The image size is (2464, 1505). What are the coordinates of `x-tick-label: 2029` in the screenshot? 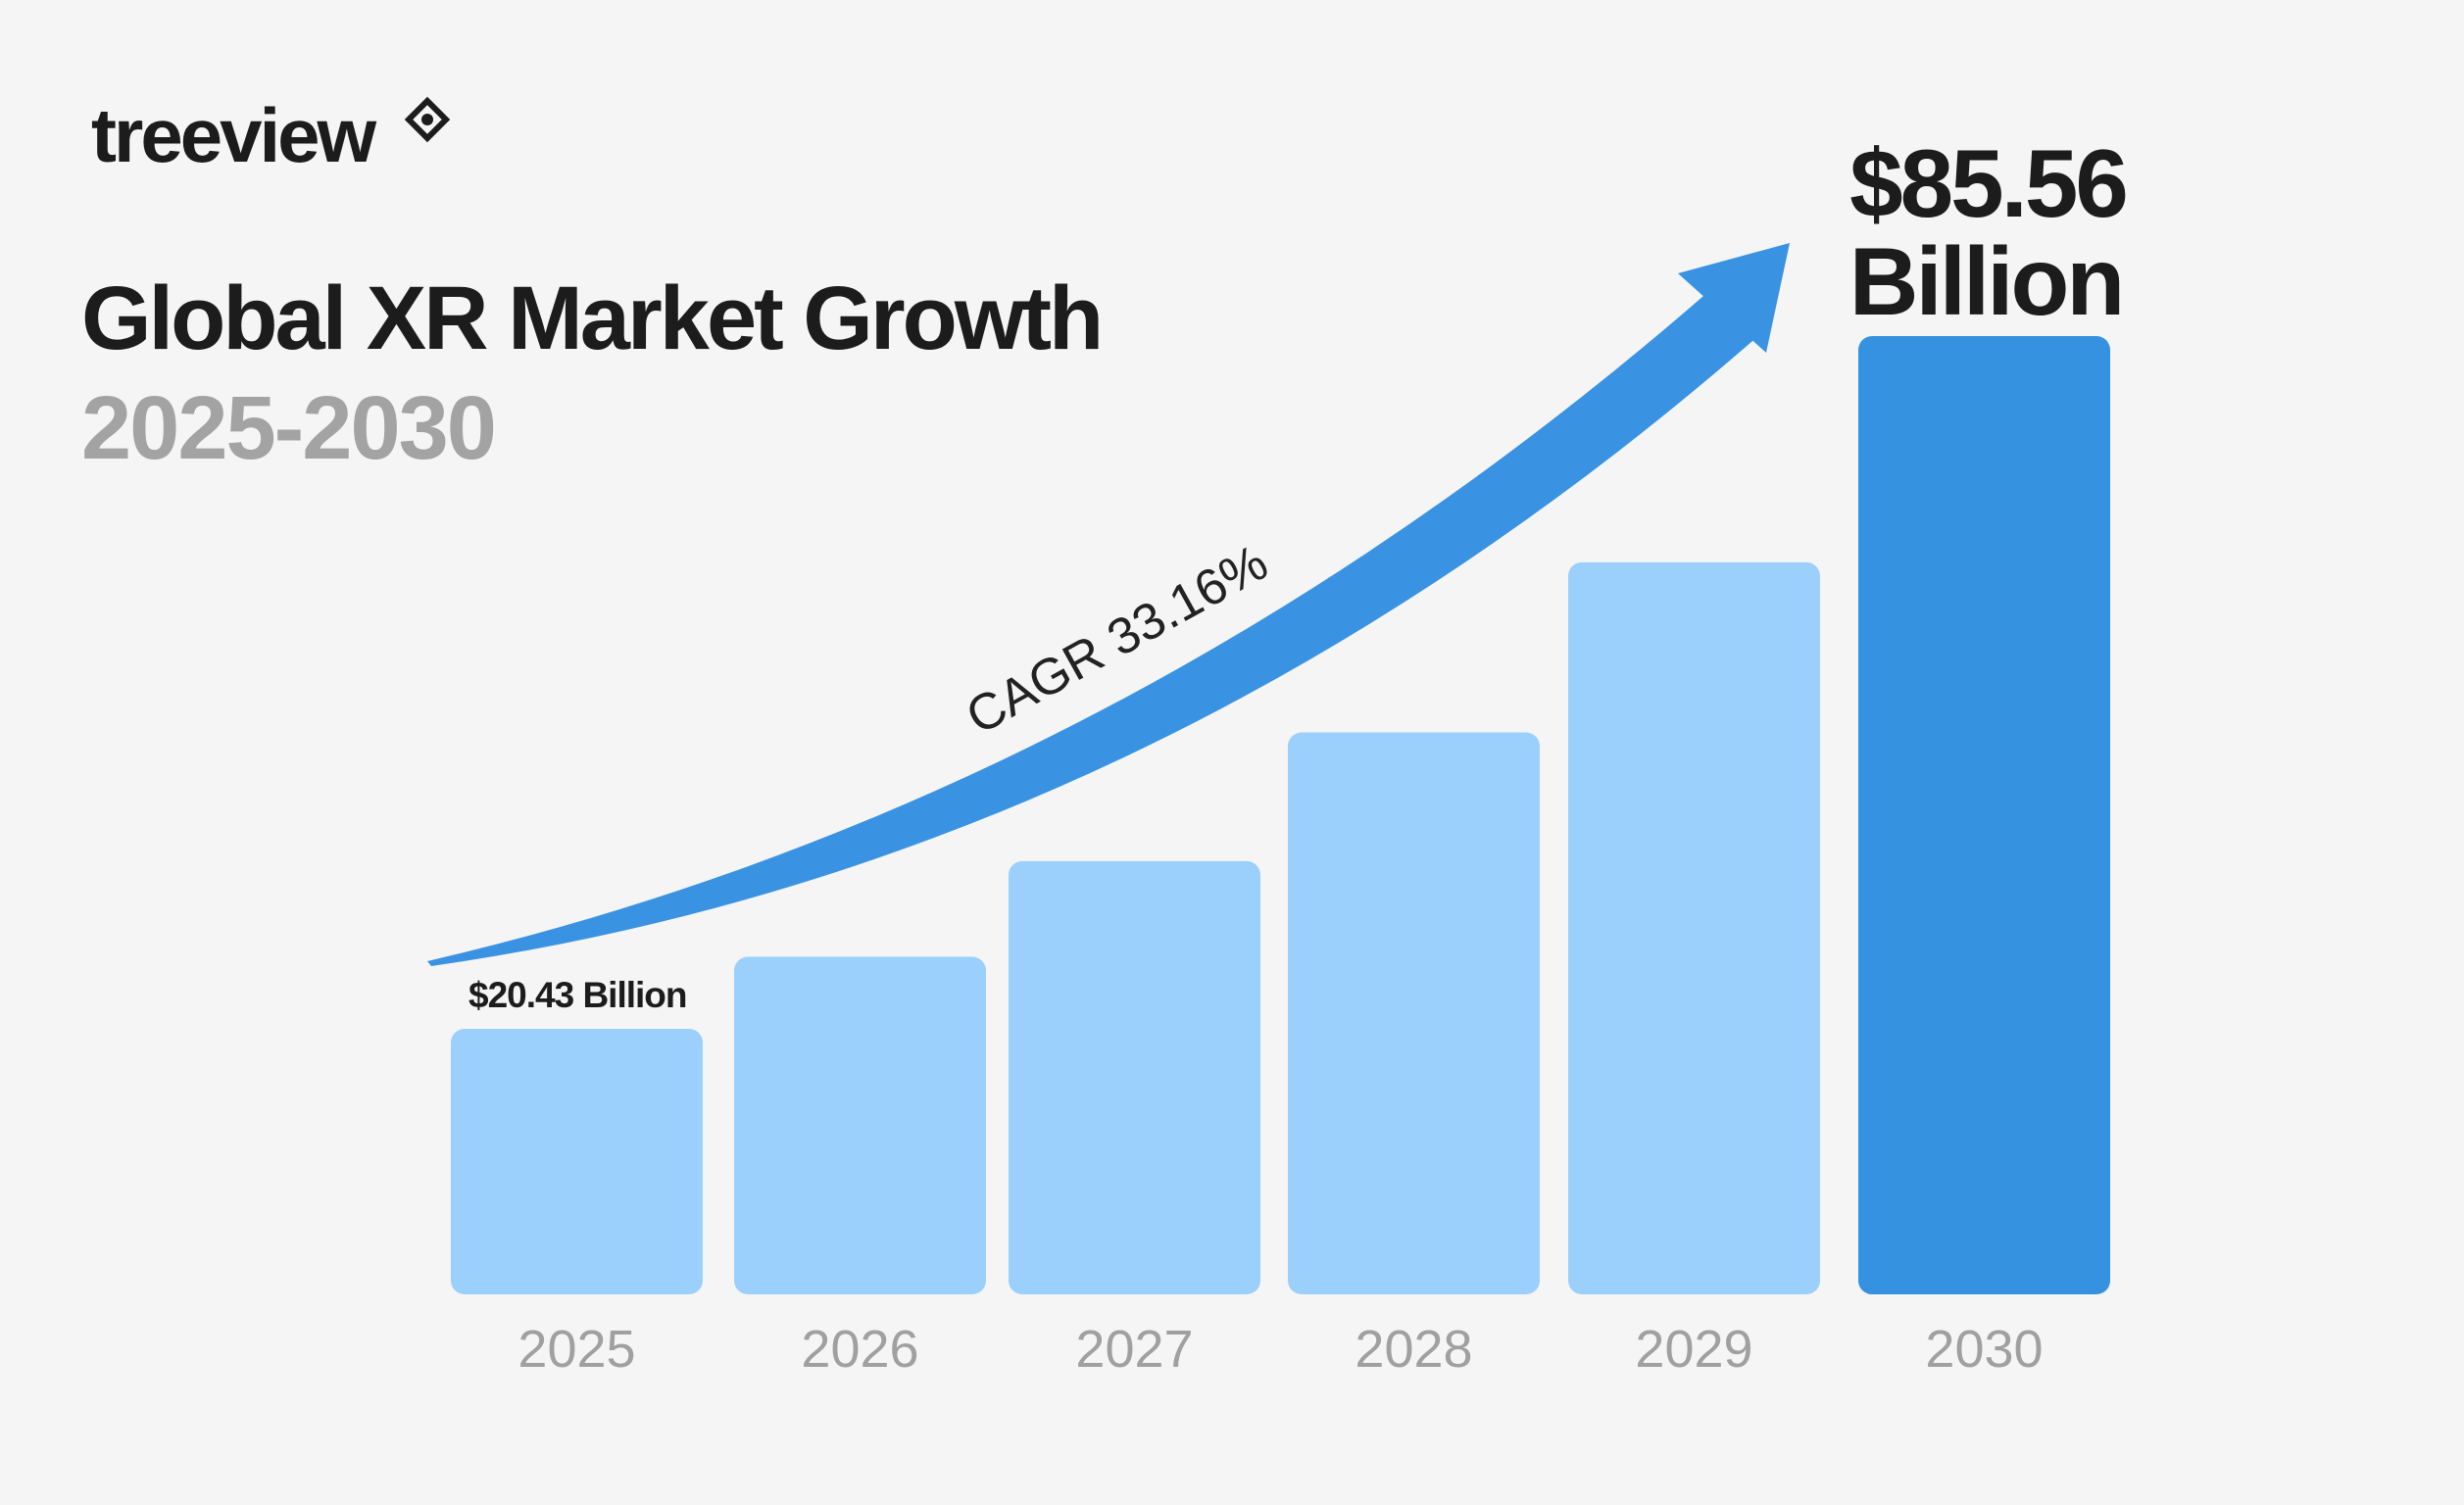 It's located at (1694, 1349).